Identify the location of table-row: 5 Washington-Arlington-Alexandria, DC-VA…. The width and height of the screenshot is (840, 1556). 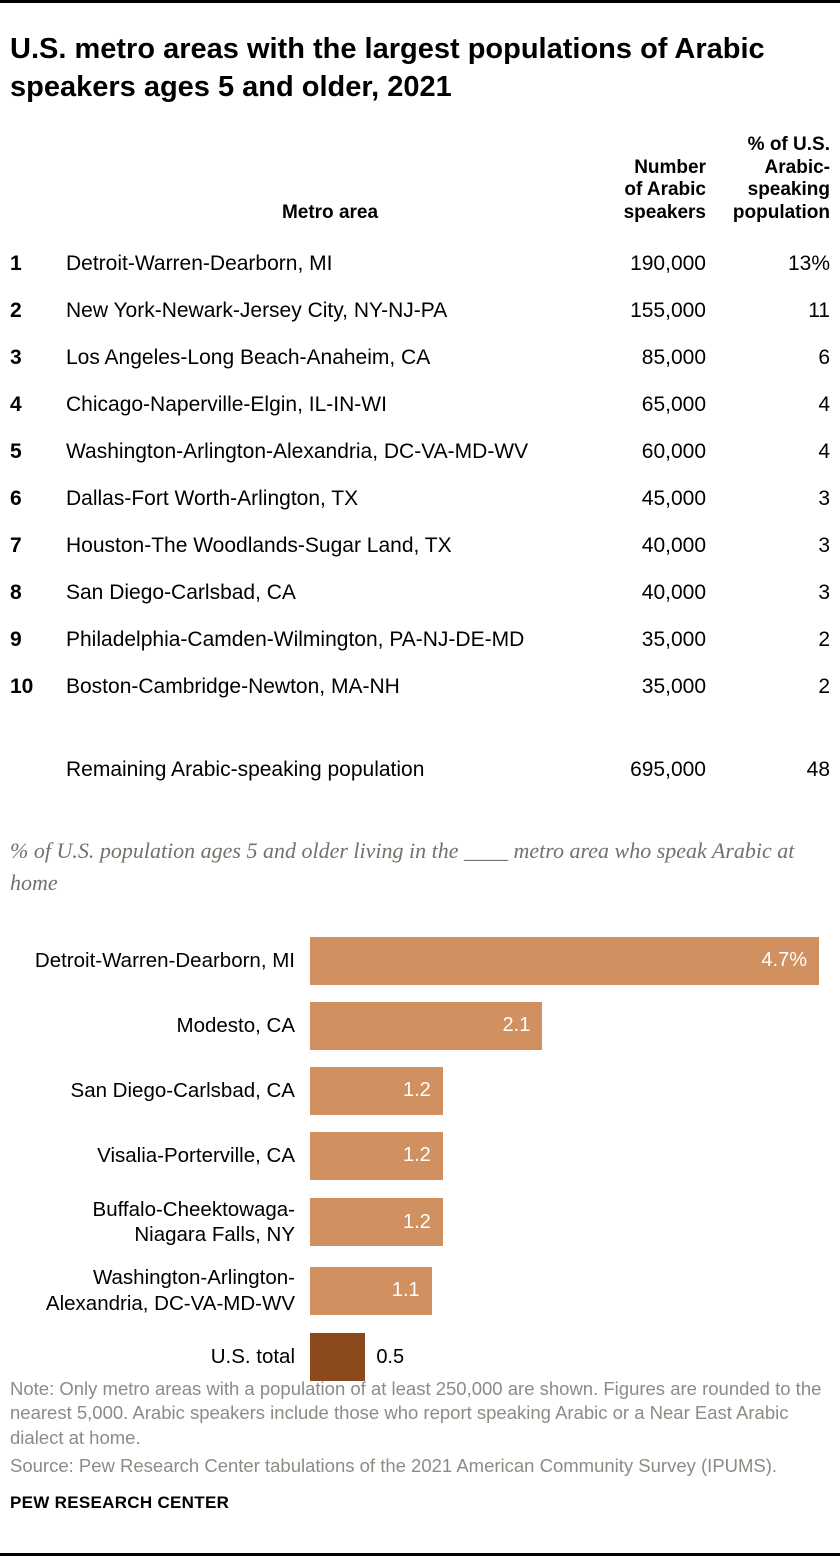
(420, 451).